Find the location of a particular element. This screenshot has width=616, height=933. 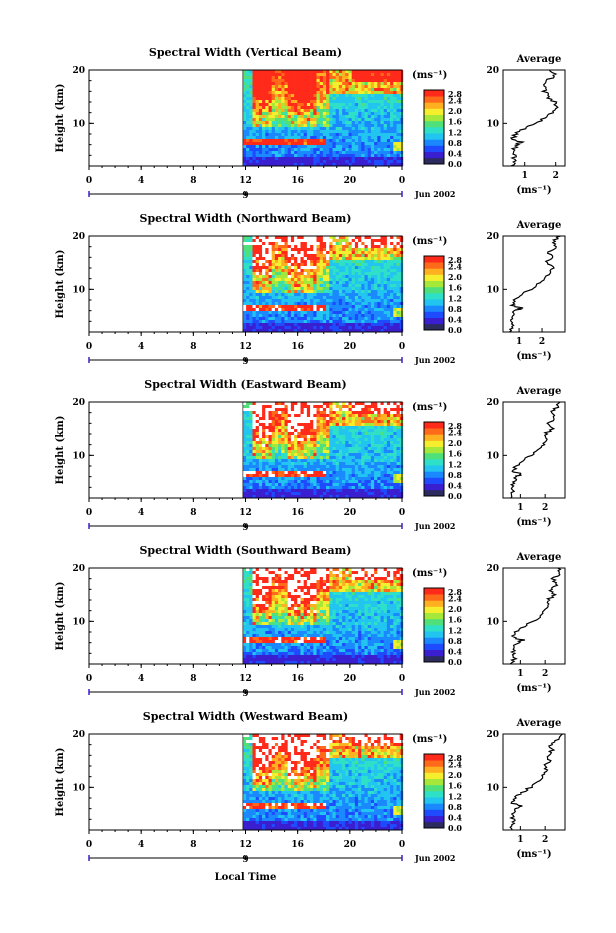

date-day-label: 9 is located at coordinates (245, 196).